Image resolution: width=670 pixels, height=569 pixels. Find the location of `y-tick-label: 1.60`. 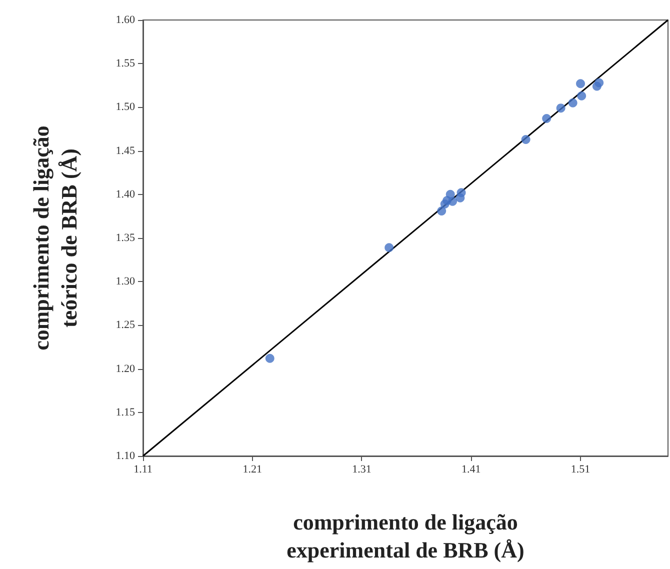

y-tick-label: 1.60 is located at coordinates (126, 20).